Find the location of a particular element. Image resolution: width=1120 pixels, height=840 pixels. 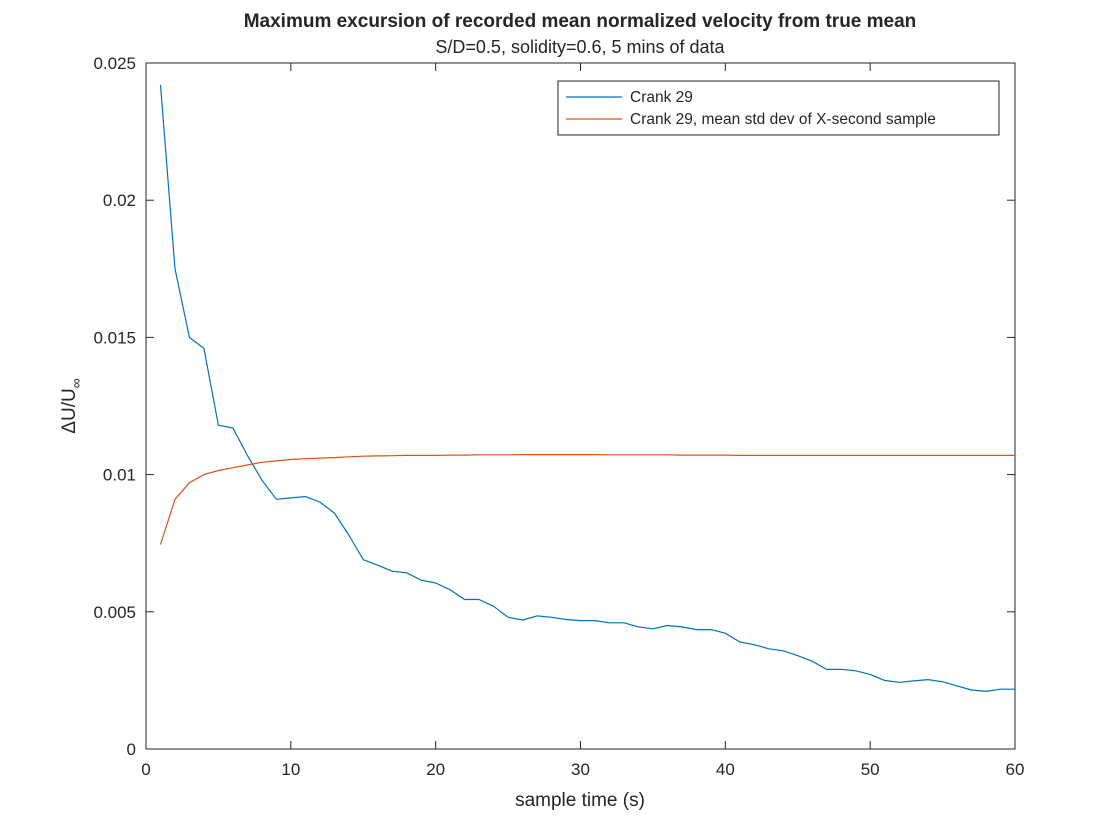

legend-entry-crank-29: Crank 29 is located at coordinates (661, 97).